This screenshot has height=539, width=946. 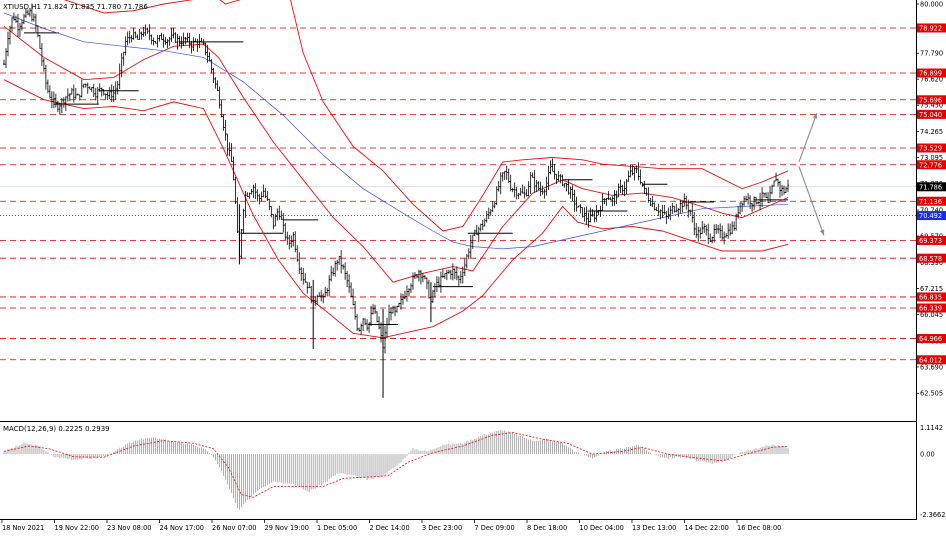 I want to click on time-label-1: 19 Nov 22:00, so click(x=77, y=528).